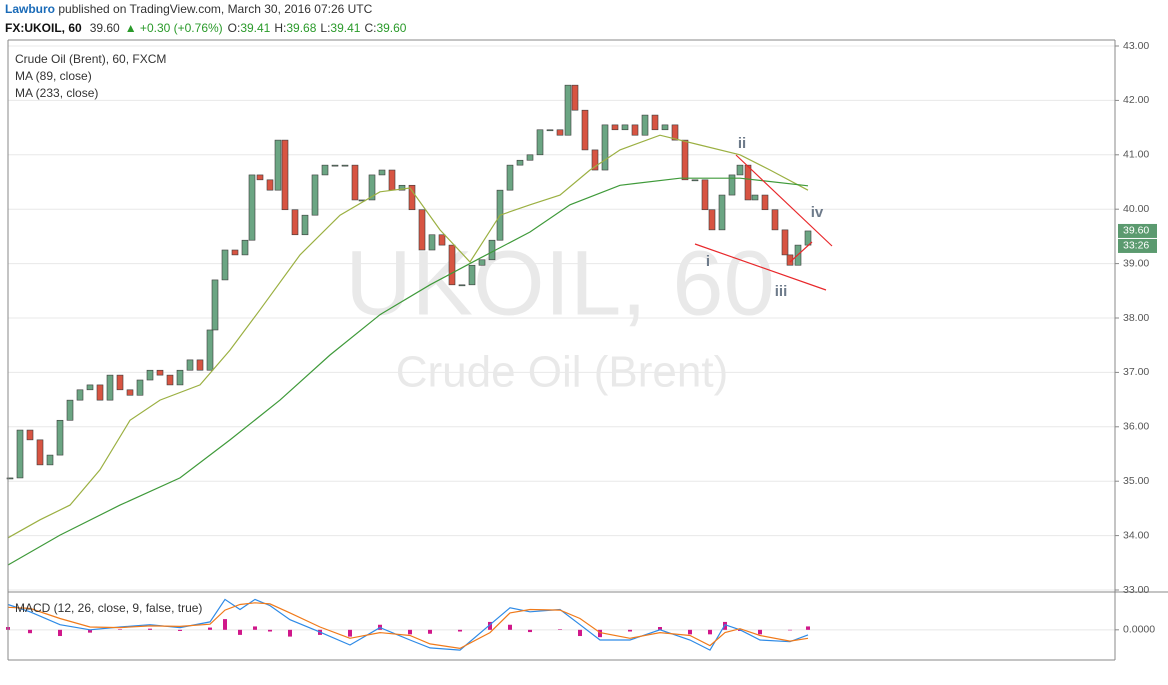 Image resolution: width=1168 pixels, height=685 pixels. I want to click on ohlc-value: 39.68, so click(301, 28).